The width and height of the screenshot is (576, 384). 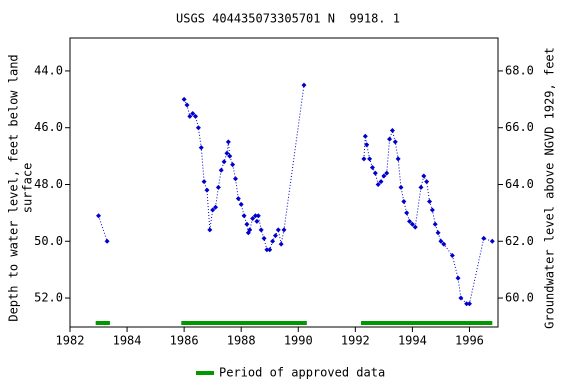 What do you see at coordinates (48, 127) in the screenshot?
I see `y-tick-label: 46.0` at bounding box center [48, 127].